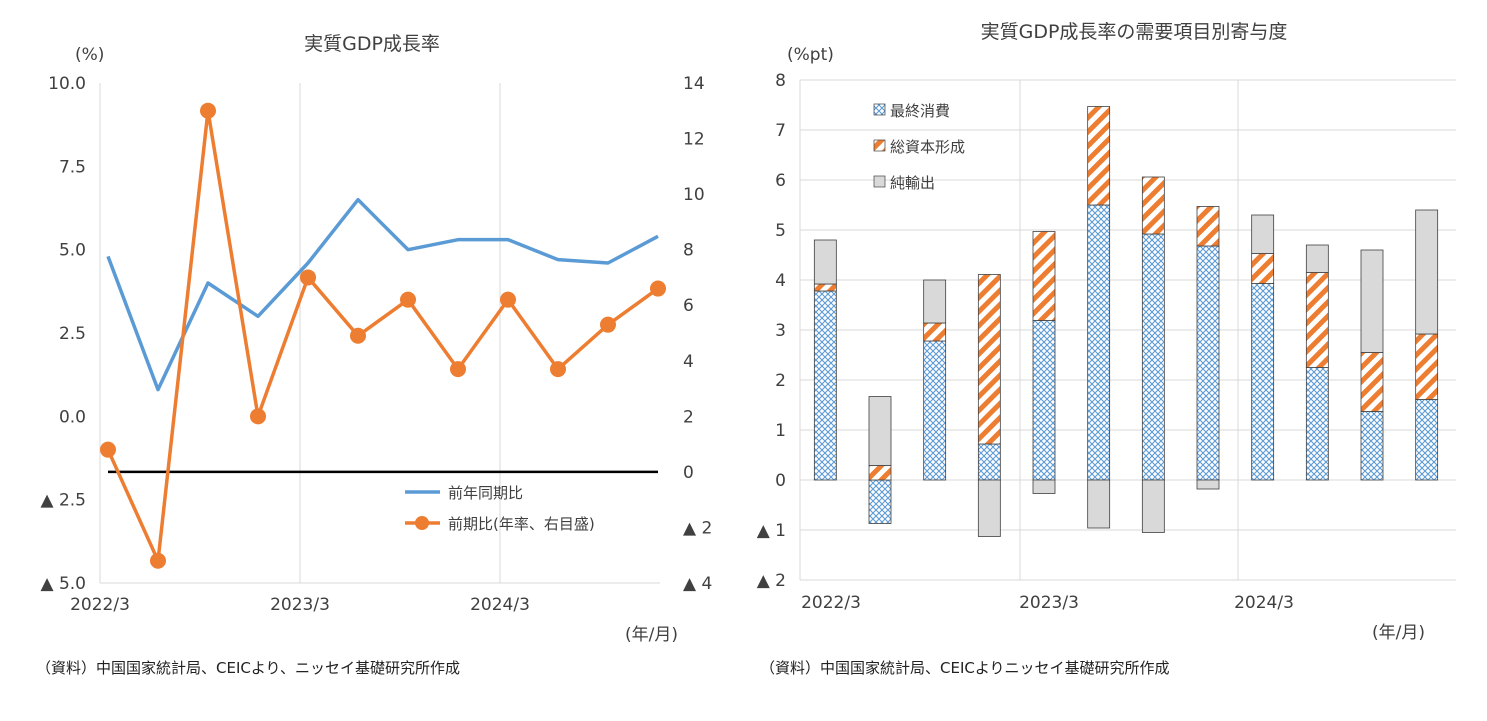 The width and height of the screenshot is (1487, 721). Describe the element at coordinates (688, 417) in the screenshot. I see `y-right-tick-label: 2` at that location.